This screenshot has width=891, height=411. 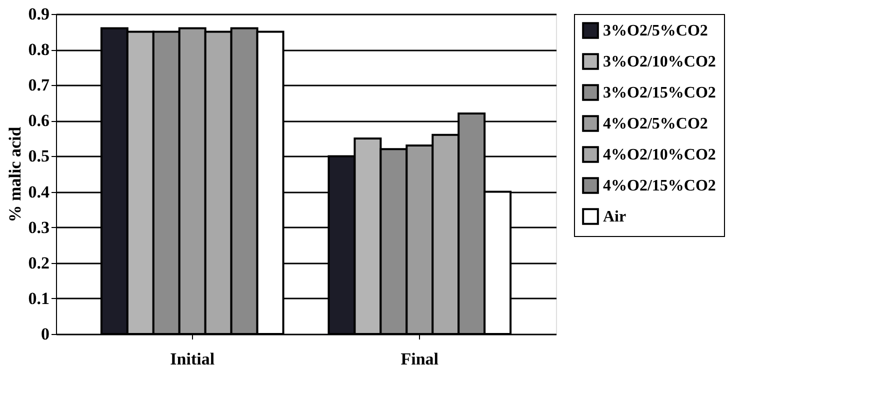 What do you see at coordinates (39, 14) in the screenshot?
I see `y-tick-label: 0.9` at bounding box center [39, 14].